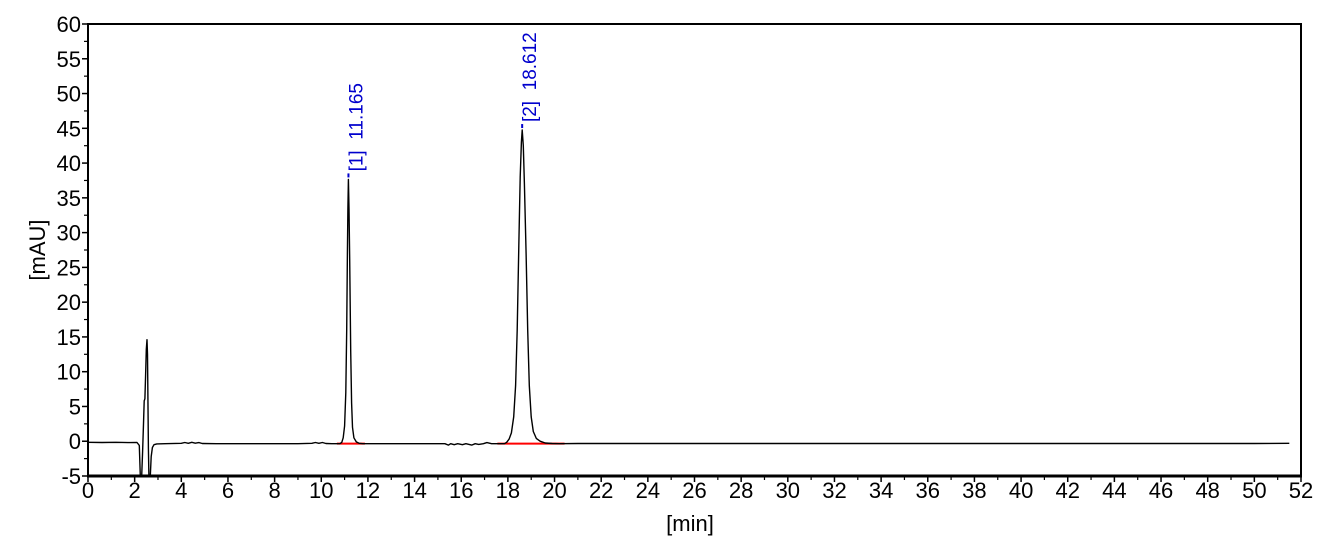  What do you see at coordinates (69, 163) in the screenshot?
I see `y-tick-label: 40` at bounding box center [69, 163].